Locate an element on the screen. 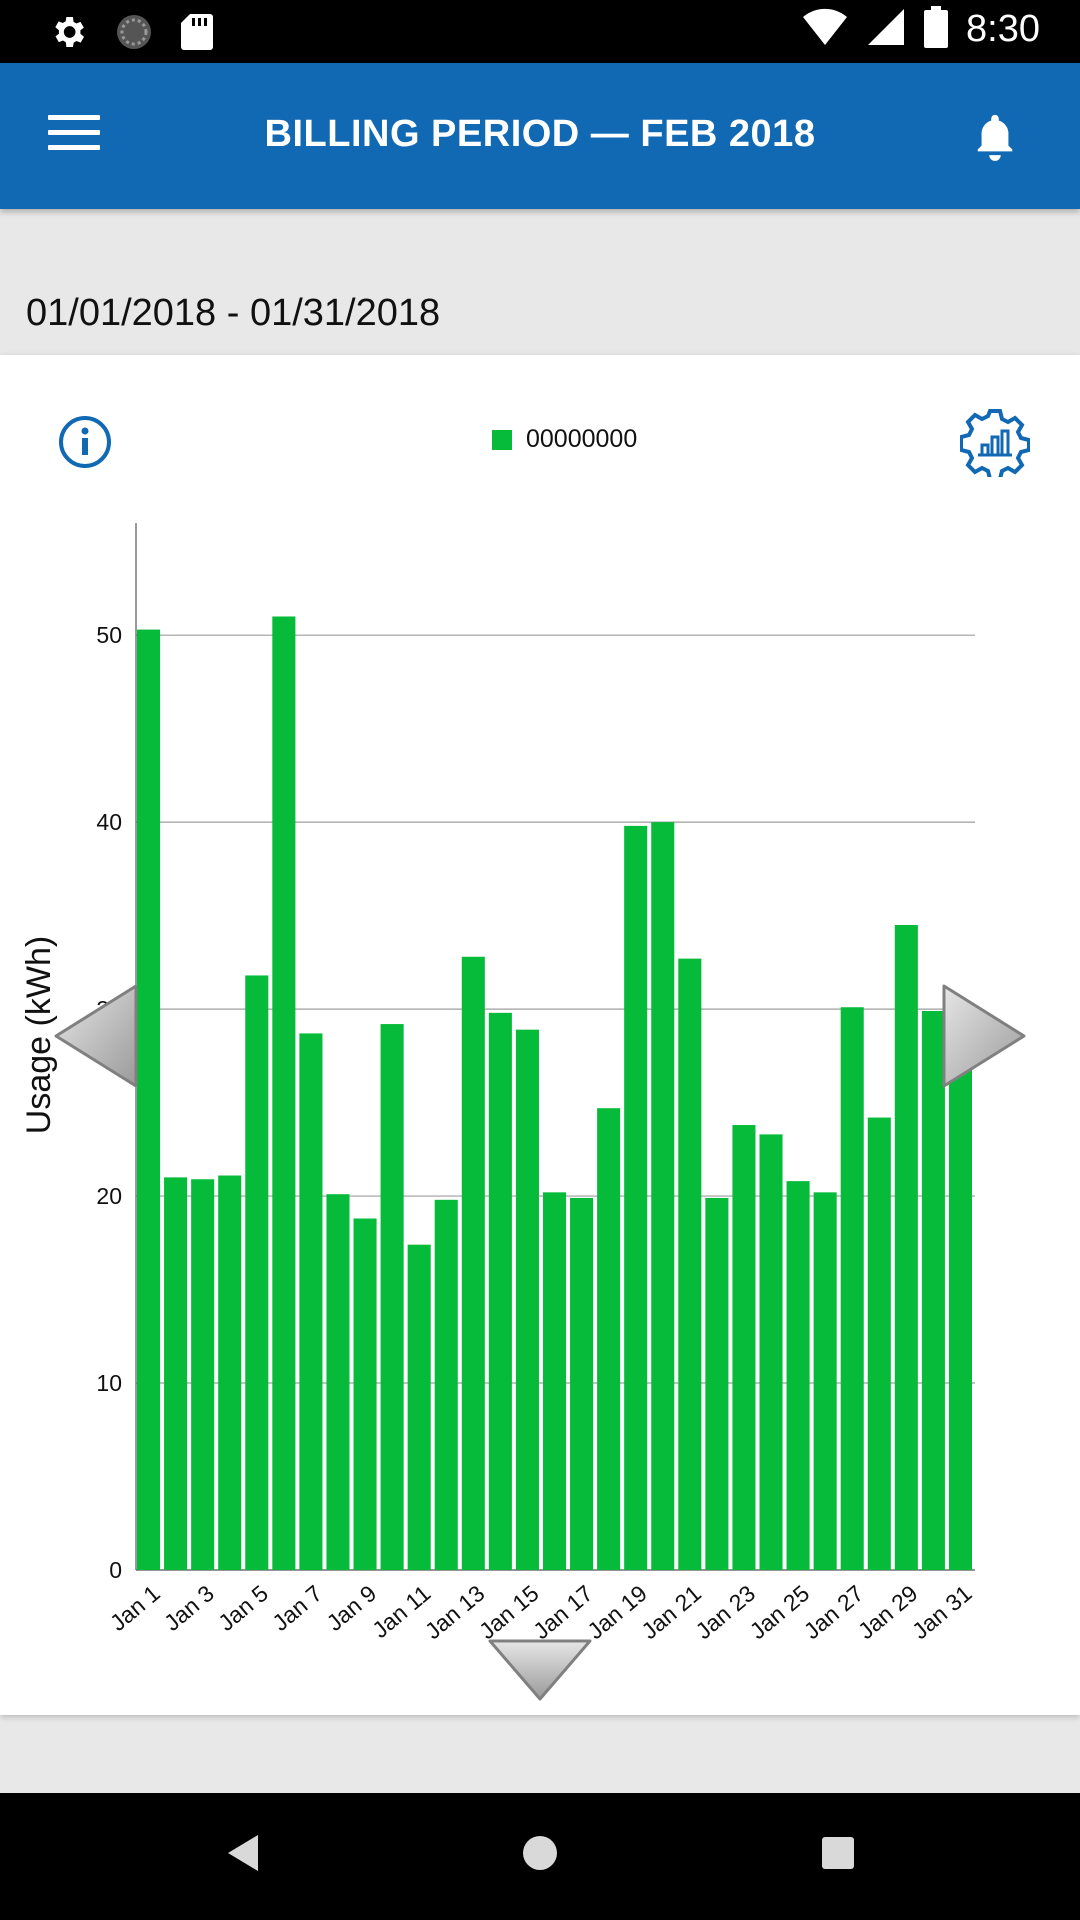 The image size is (1080, 1920). x-tick-label: Jan 21 is located at coordinates (671, 1612).